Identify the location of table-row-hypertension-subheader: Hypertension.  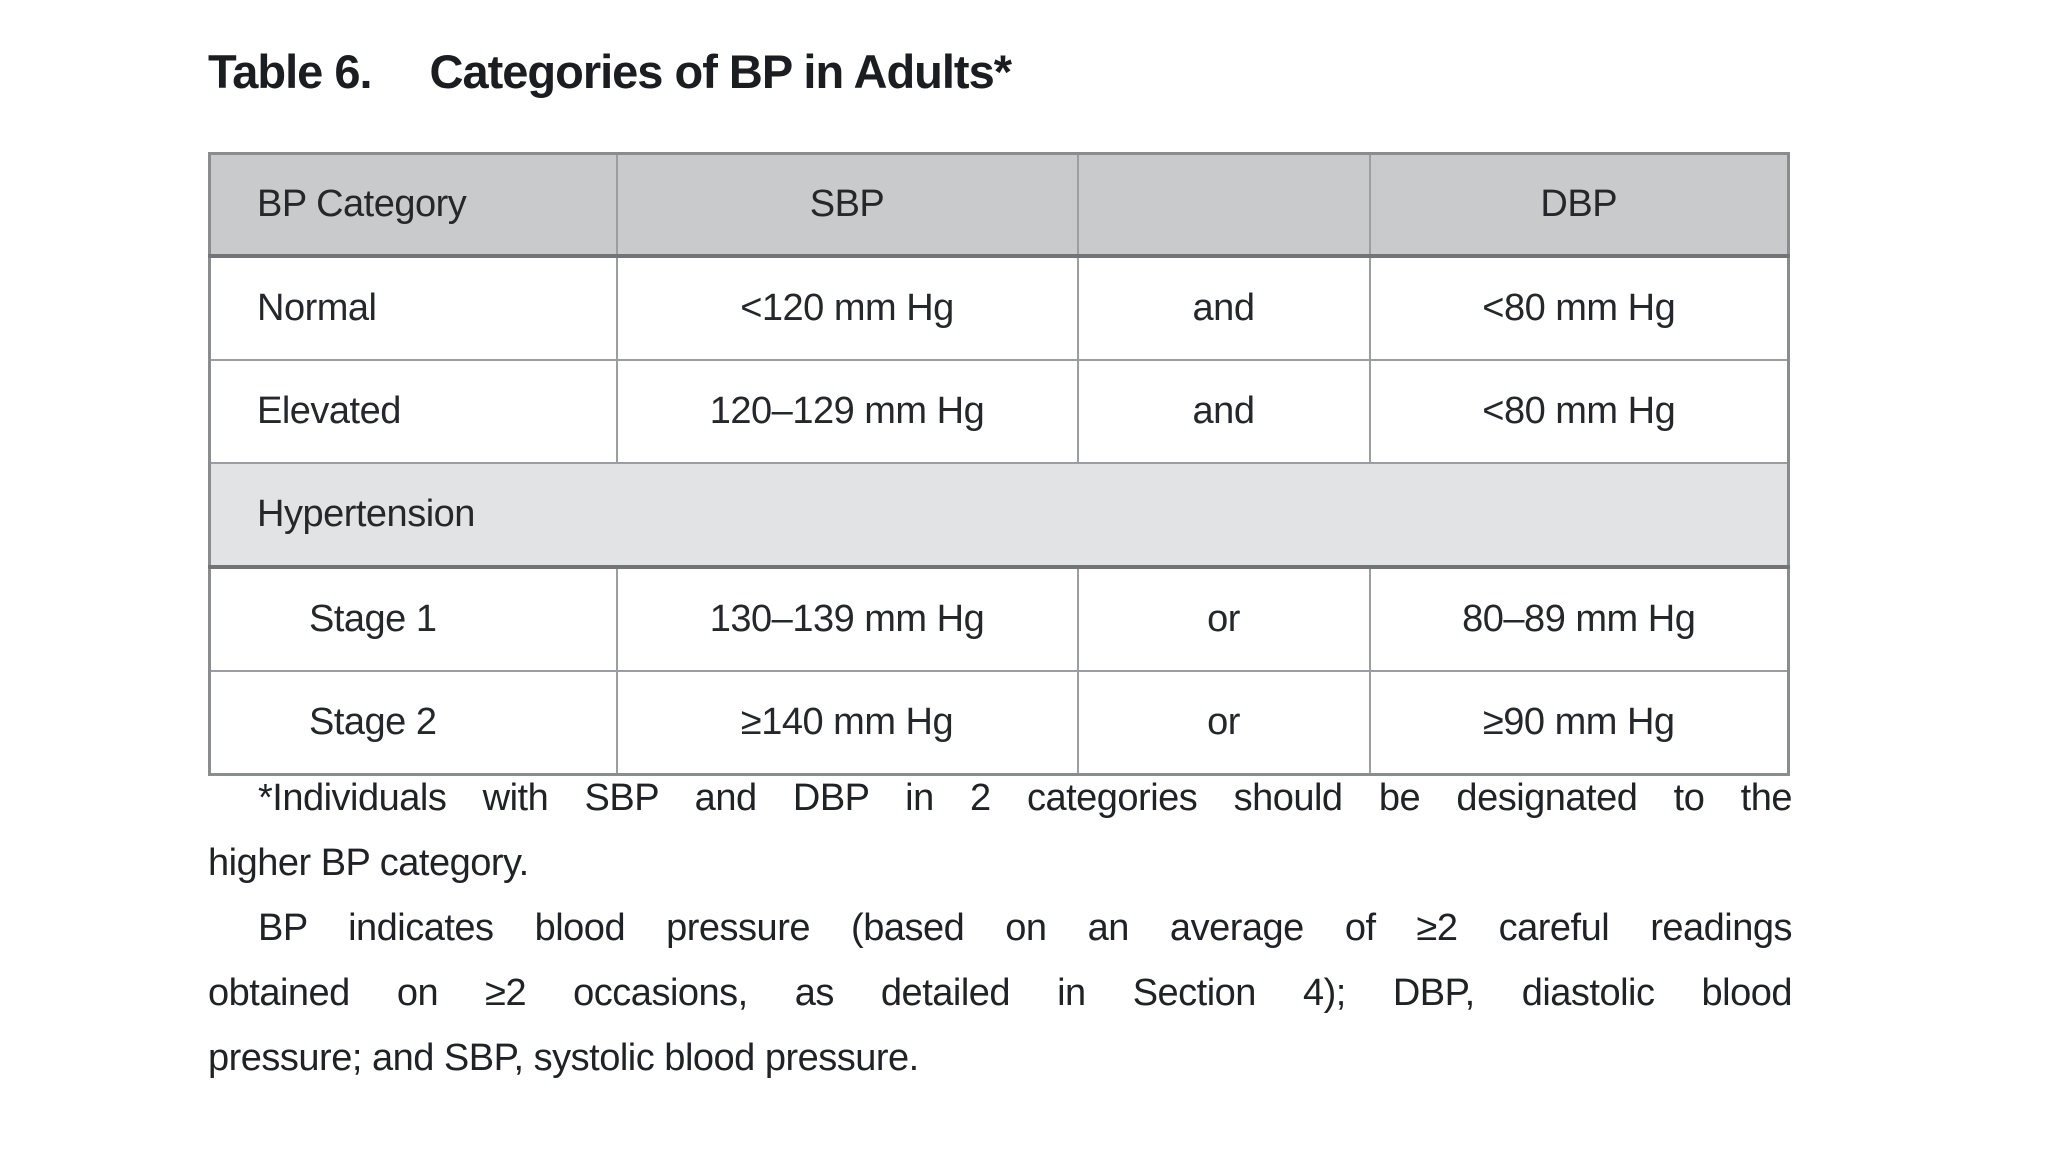
(999, 515).